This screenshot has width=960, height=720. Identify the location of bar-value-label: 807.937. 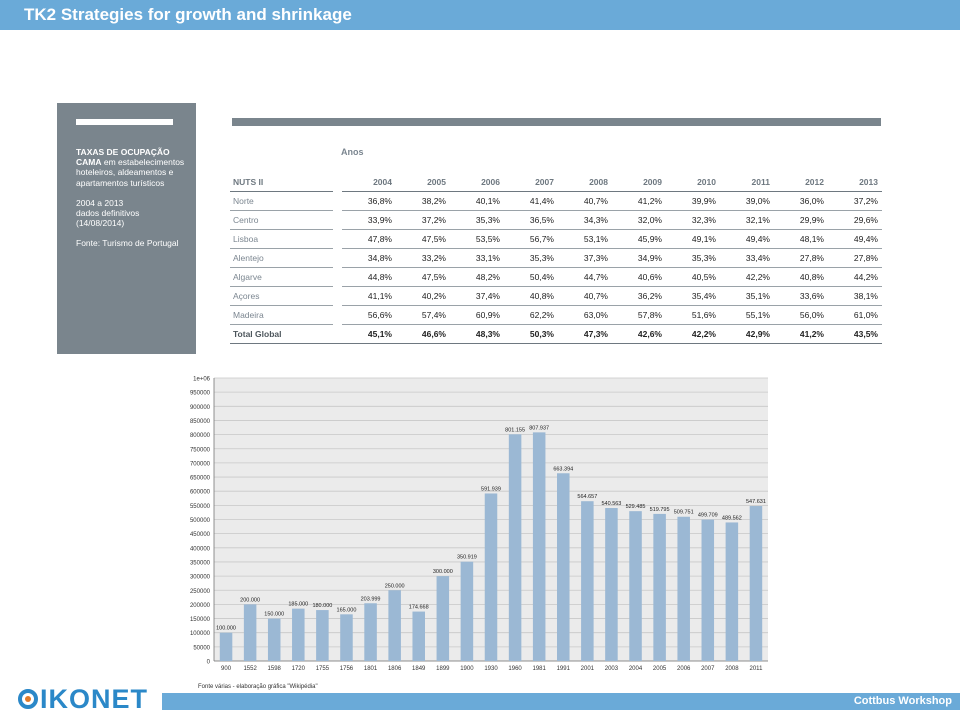
(539, 428).